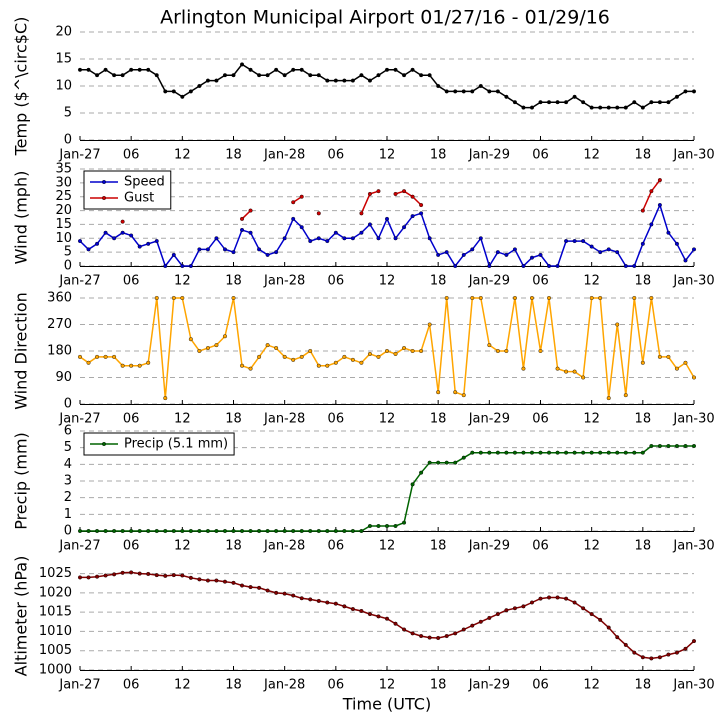 This screenshot has width=723, height=725. I want to click on y-tick-label: 10, so click(63, 86).